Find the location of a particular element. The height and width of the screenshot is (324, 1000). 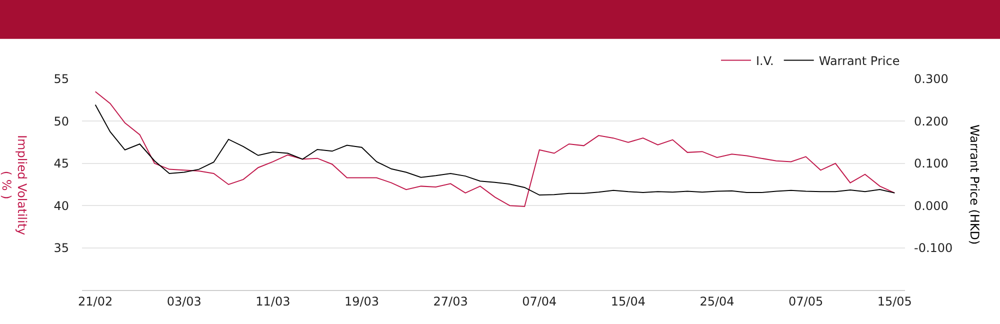

y2-tick-label: 0.200 is located at coordinates (931, 121).